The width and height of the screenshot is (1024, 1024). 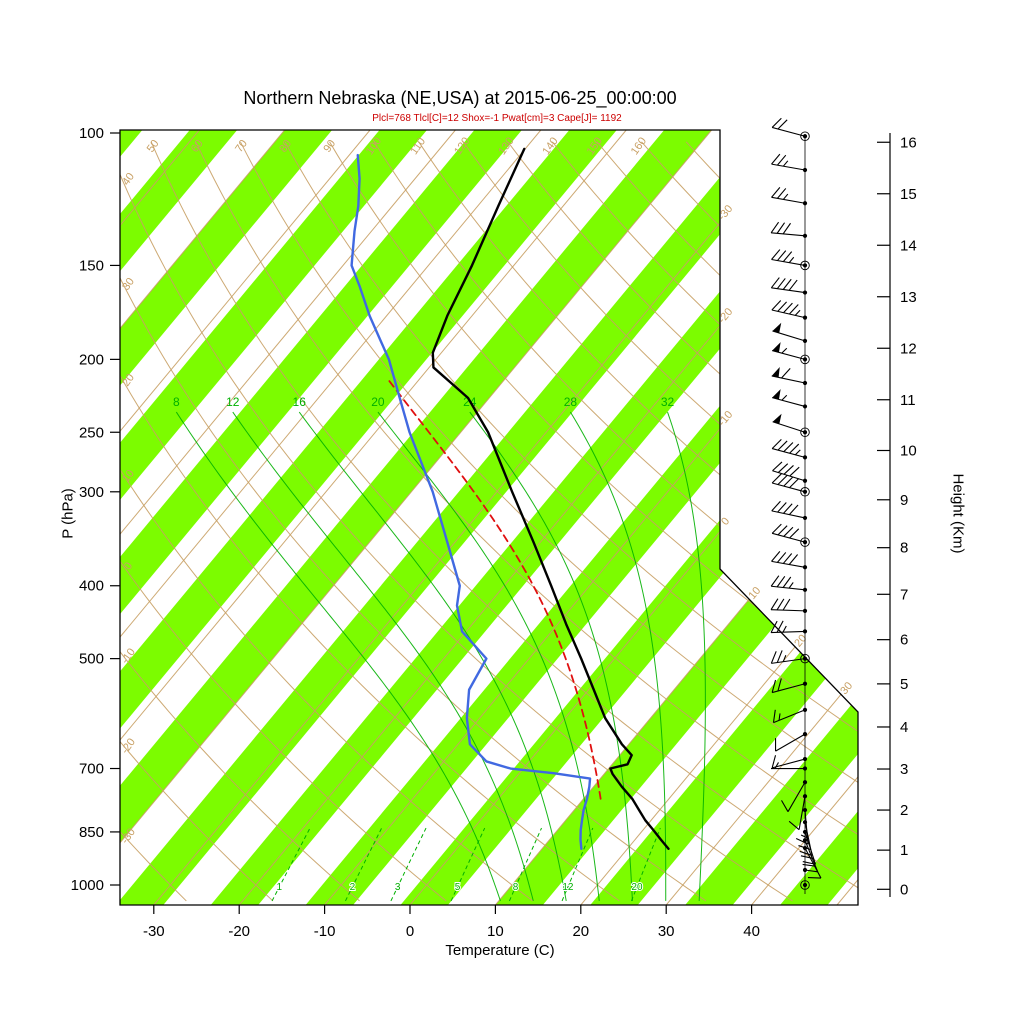 What do you see at coordinates (87, 885) in the screenshot?
I see `svg-text: 1000` at bounding box center [87, 885].